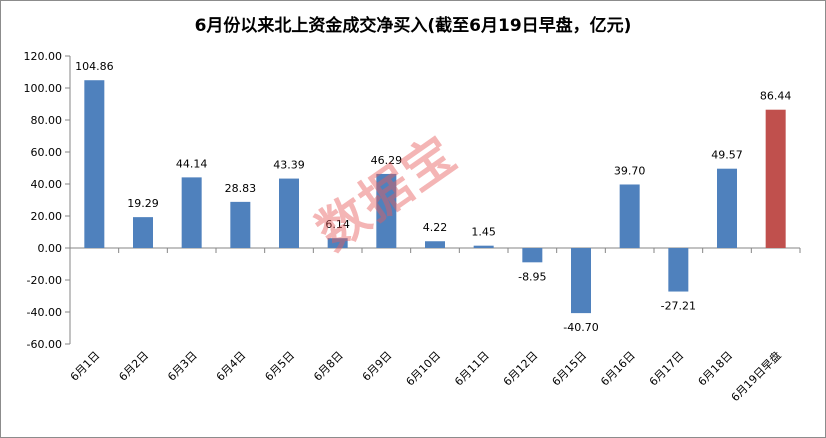  What do you see at coordinates (618, 369) in the screenshot?
I see `x-tick-label: 6月16日` at bounding box center [618, 369].